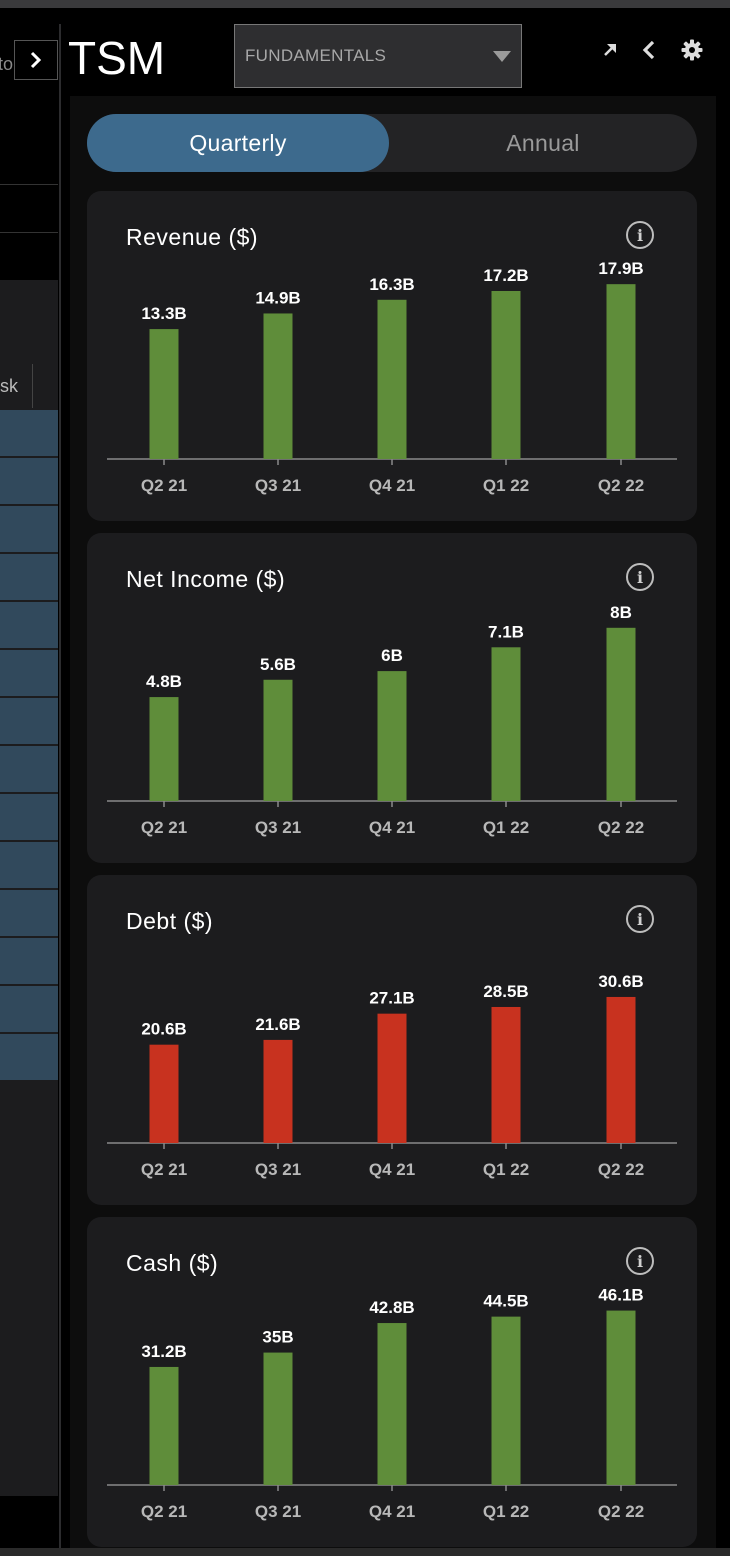  I want to click on background-list: to sk, so click(35, 778).